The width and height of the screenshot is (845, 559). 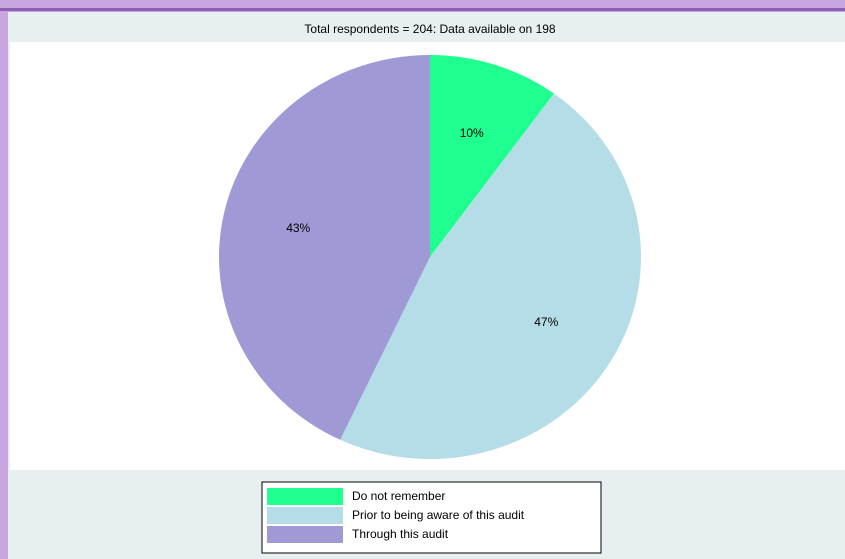 What do you see at coordinates (398, 496) in the screenshot?
I see `legend-label: Do not remember` at bounding box center [398, 496].